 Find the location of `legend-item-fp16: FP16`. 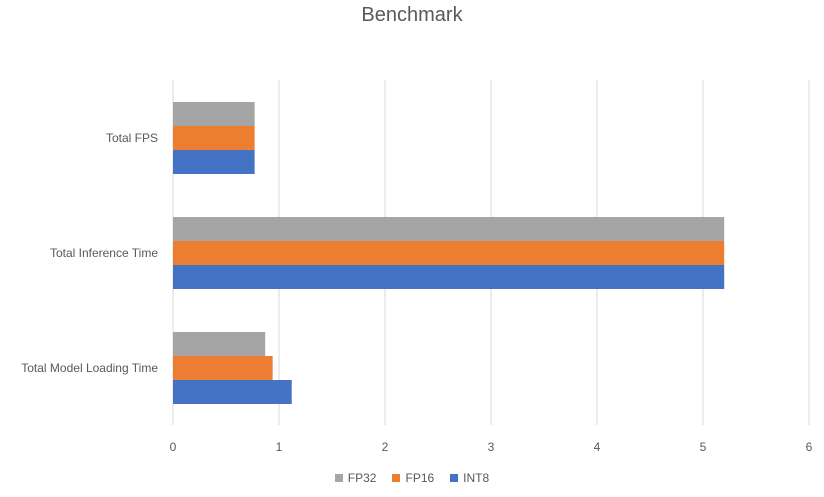

legend-item-fp16: FP16 is located at coordinates (413, 478).